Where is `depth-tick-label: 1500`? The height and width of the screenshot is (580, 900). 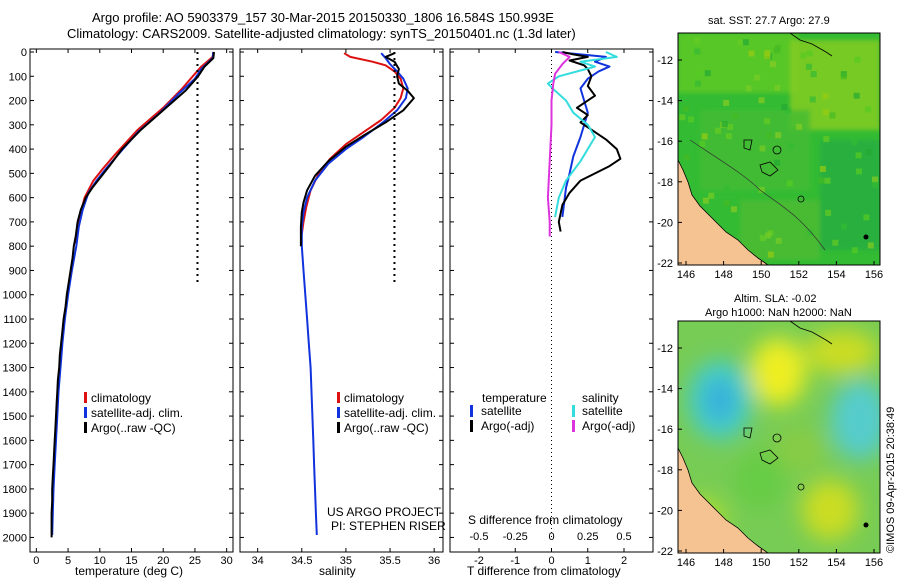
depth-tick-label: 1500 is located at coordinates (15, 417).